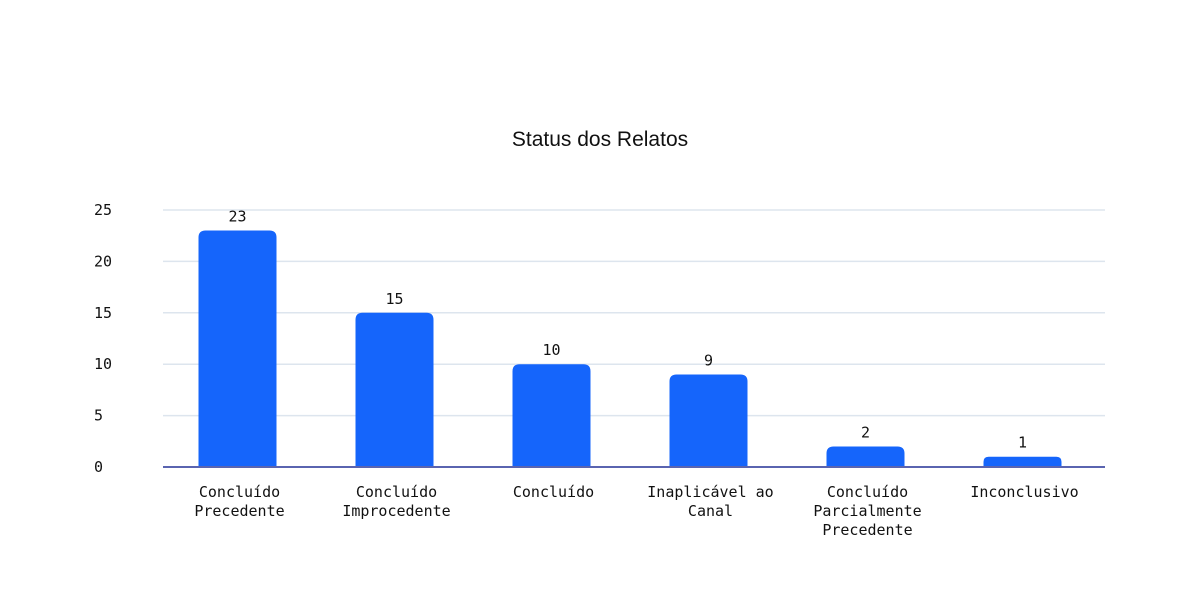 Image resolution: width=1200 pixels, height=600 pixels. Describe the element at coordinates (98, 416) in the screenshot. I see `y-tick-label: 5` at that location.